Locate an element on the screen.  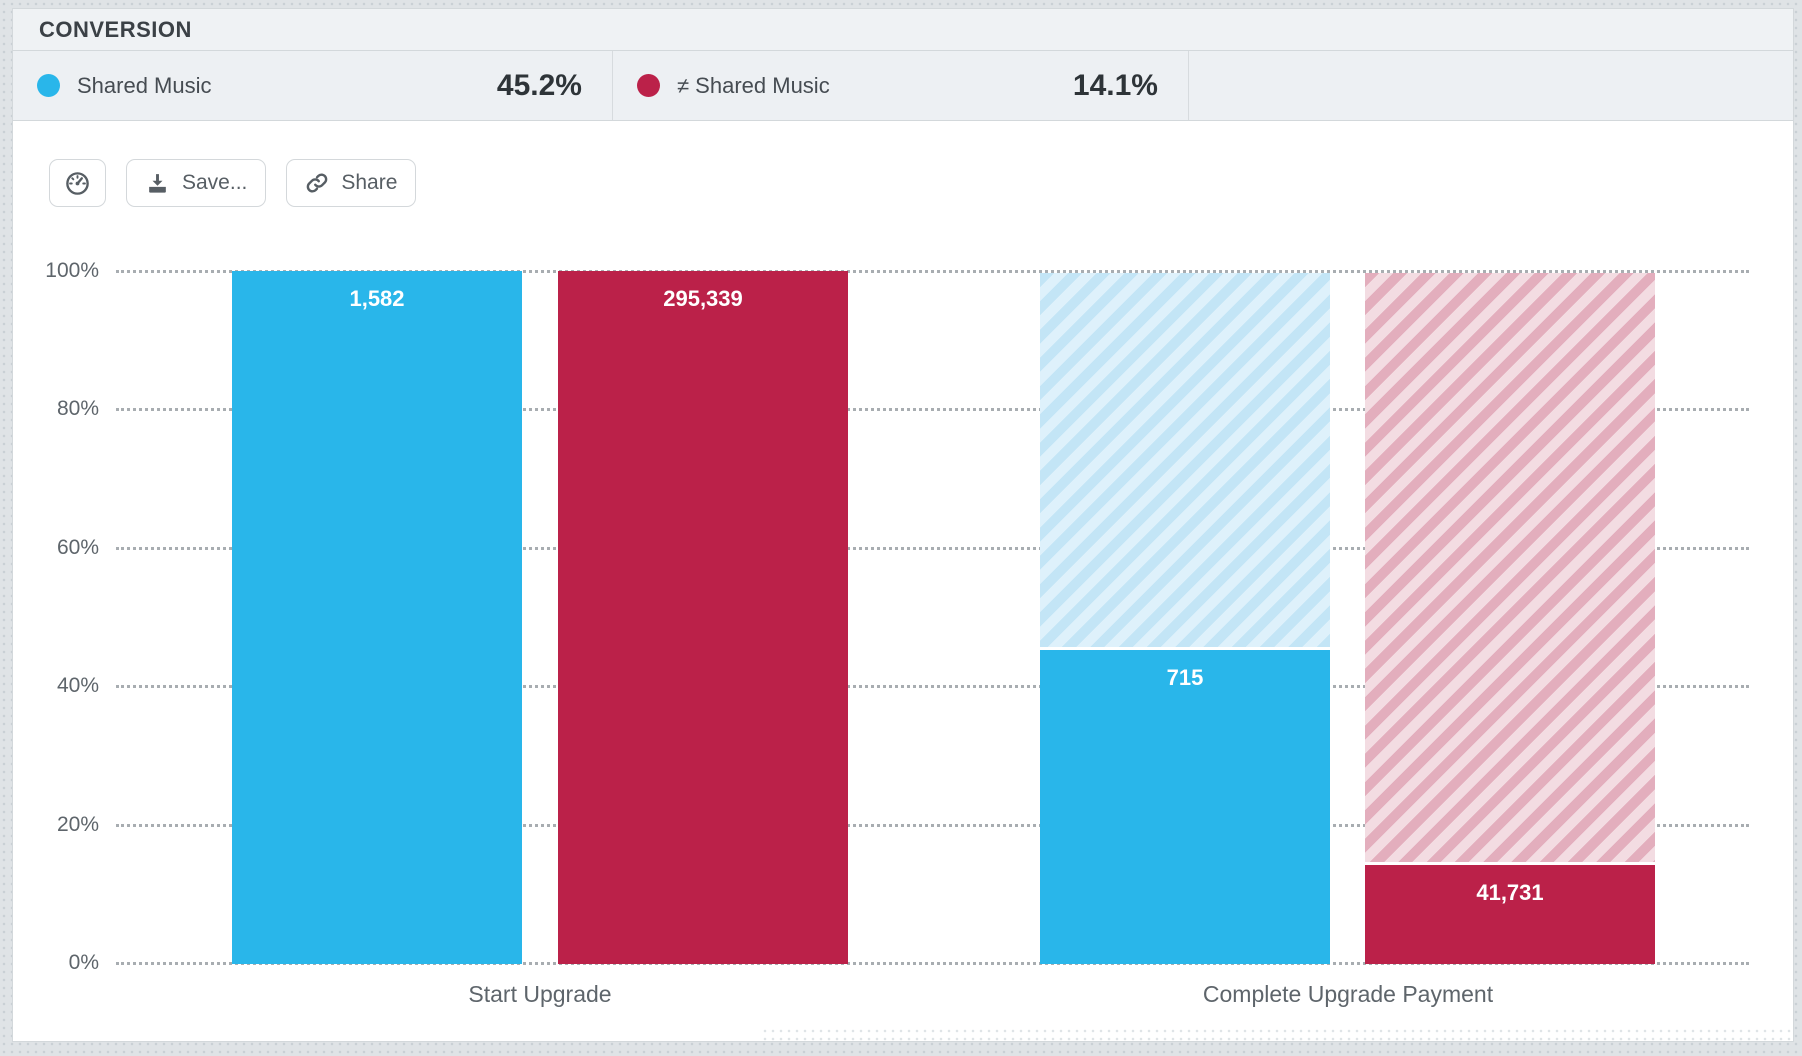
legend-item-shared-music: Shared Music 45.2% is located at coordinates (313, 85).